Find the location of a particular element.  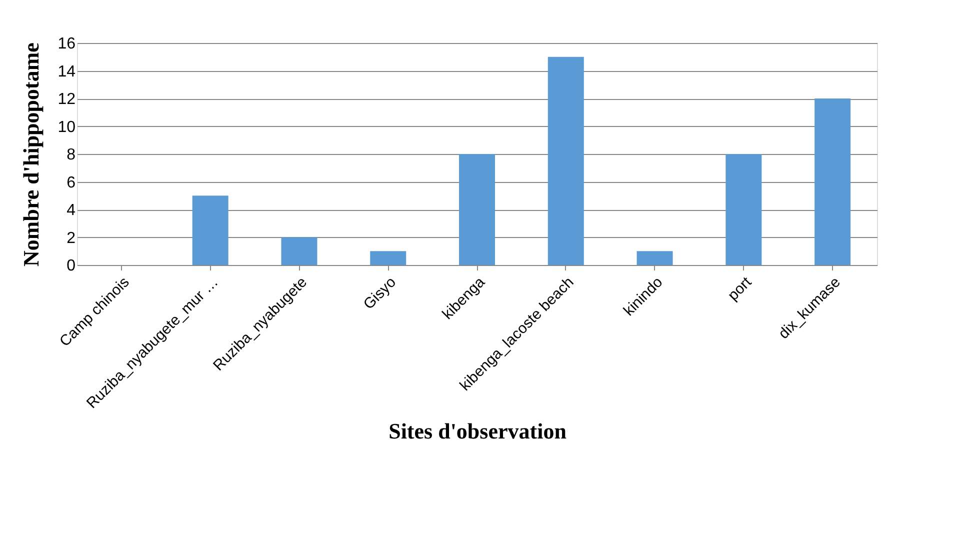

y-tick-label: 10 is located at coordinates (67, 127).